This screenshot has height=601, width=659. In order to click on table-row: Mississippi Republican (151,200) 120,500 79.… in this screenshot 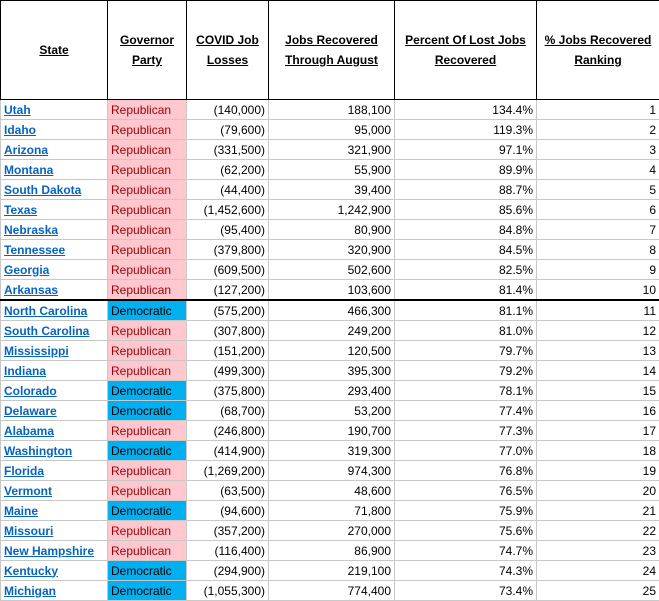, I will do `click(329, 350)`.